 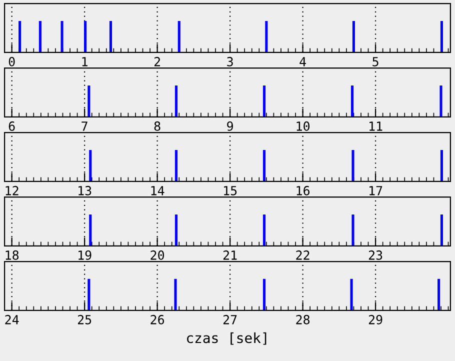 What do you see at coordinates (375, 61) in the screenshot?
I see `x-tick-label: 5` at bounding box center [375, 61].